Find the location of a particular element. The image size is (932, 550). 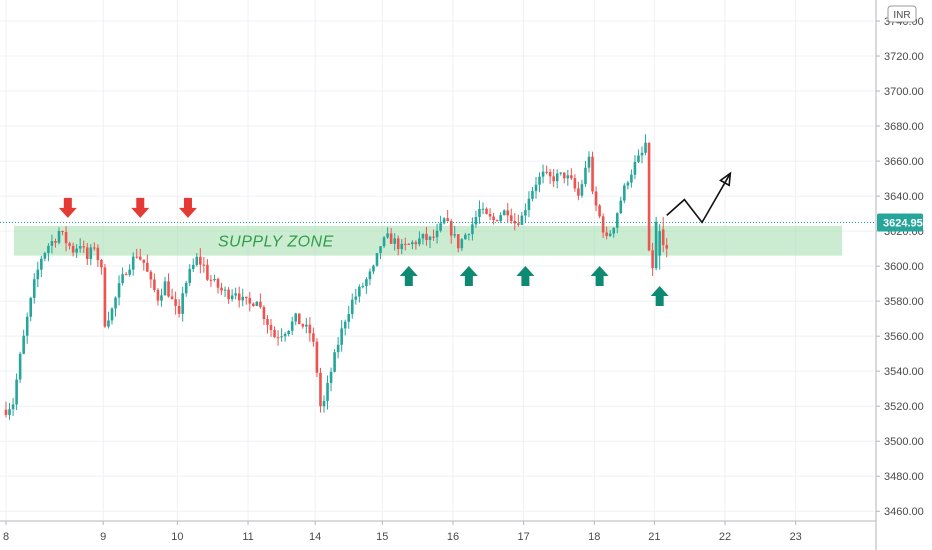

price-tick-label: 3700.00 is located at coordinates (904, 92).